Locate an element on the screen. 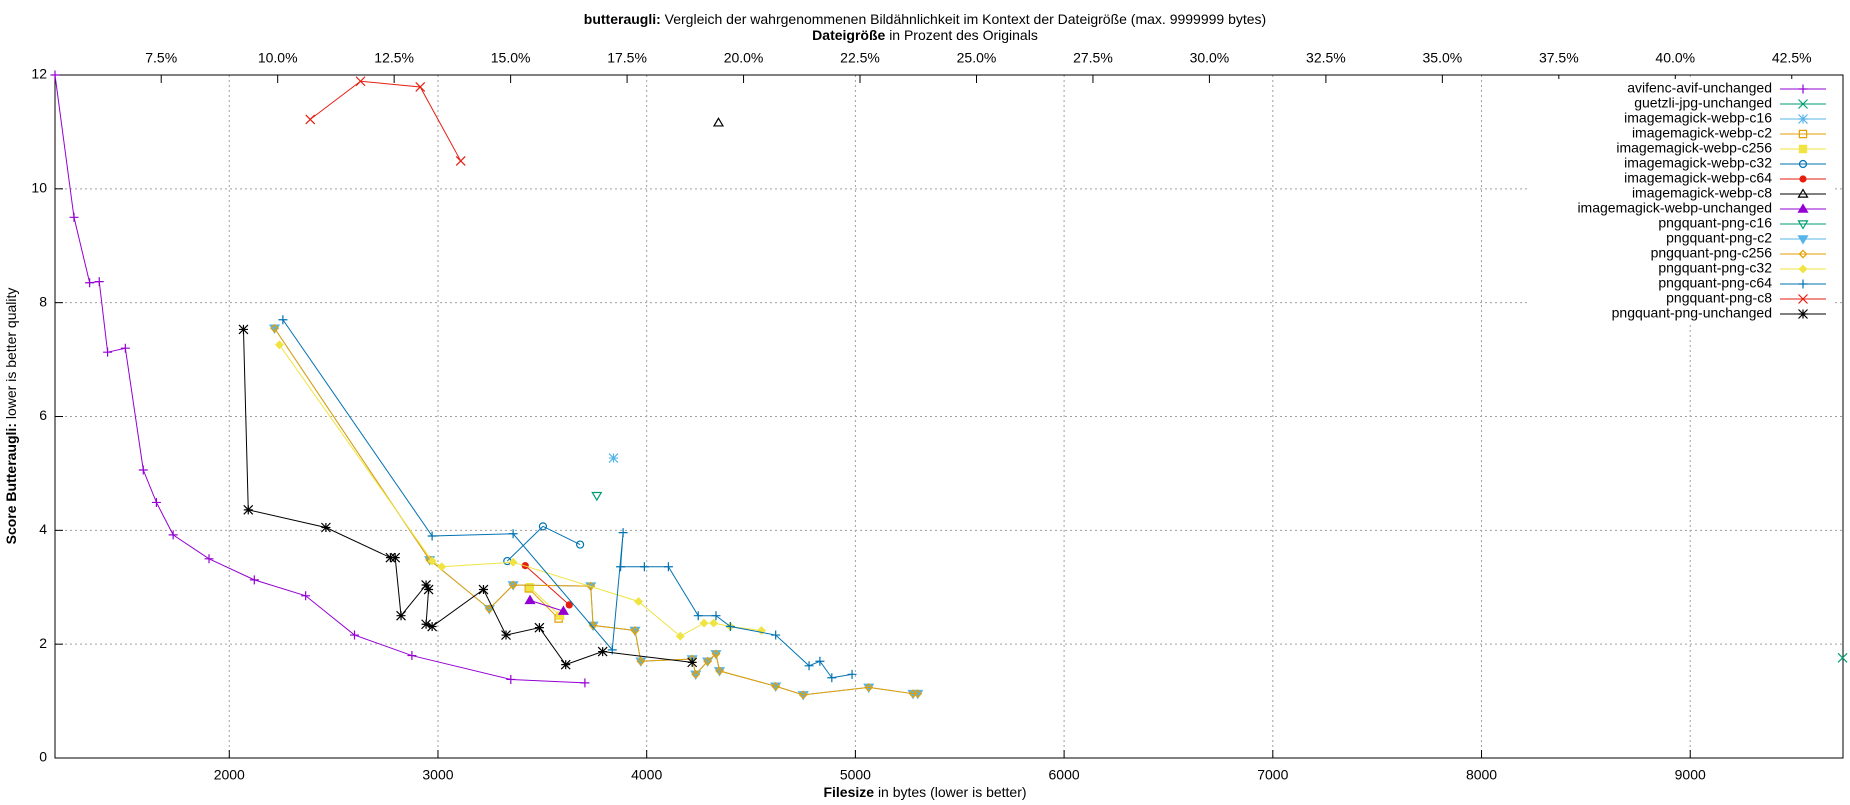  legend-label: imagemagick-webp-c16 is located at coordinates (1698, 118).